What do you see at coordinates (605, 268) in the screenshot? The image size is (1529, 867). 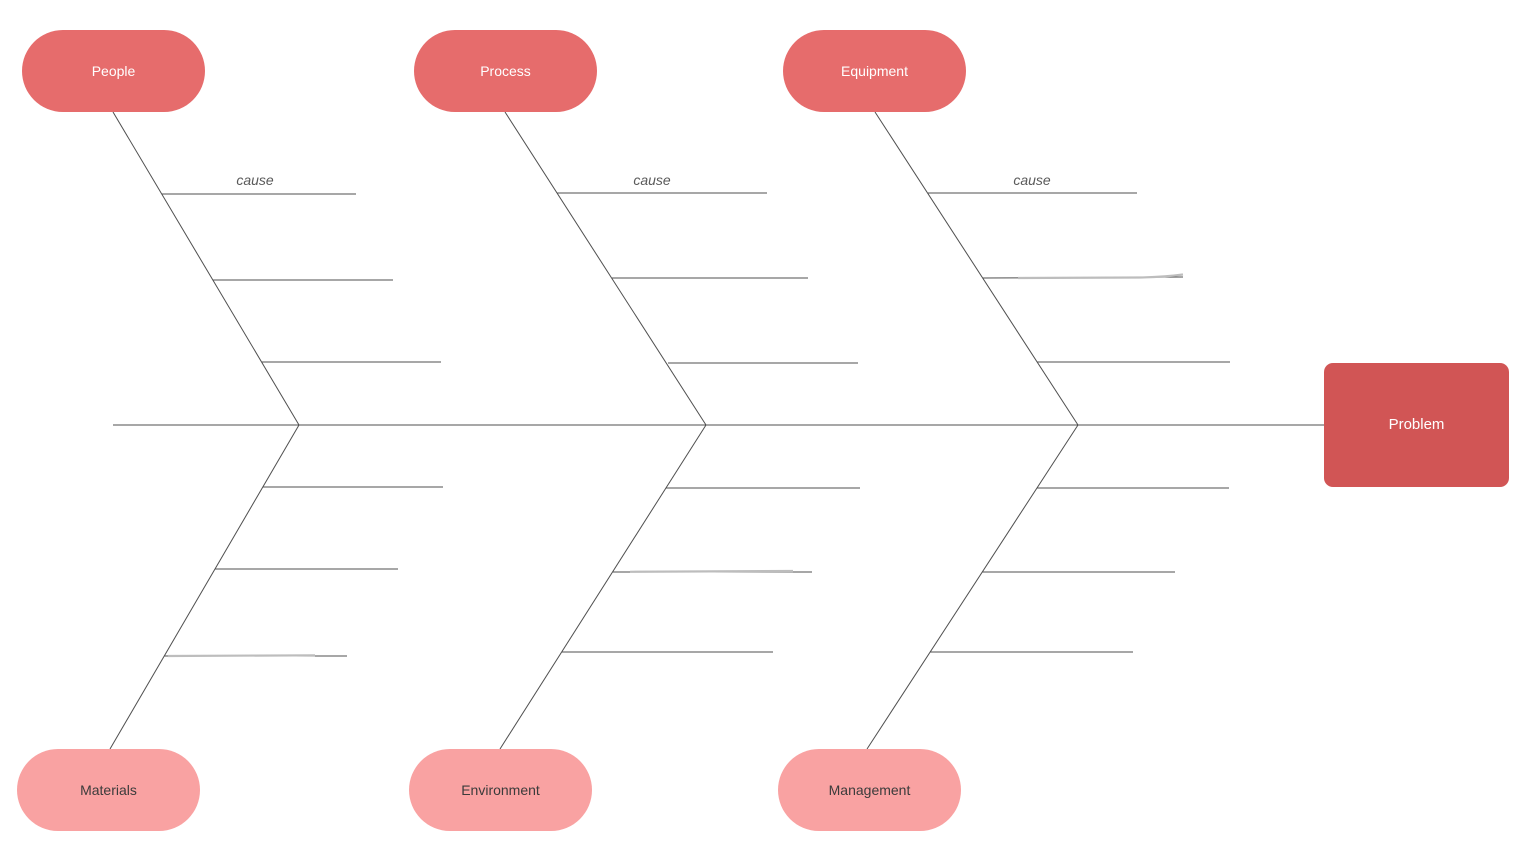 I see `branch-process` at bounding box center [605, 268].